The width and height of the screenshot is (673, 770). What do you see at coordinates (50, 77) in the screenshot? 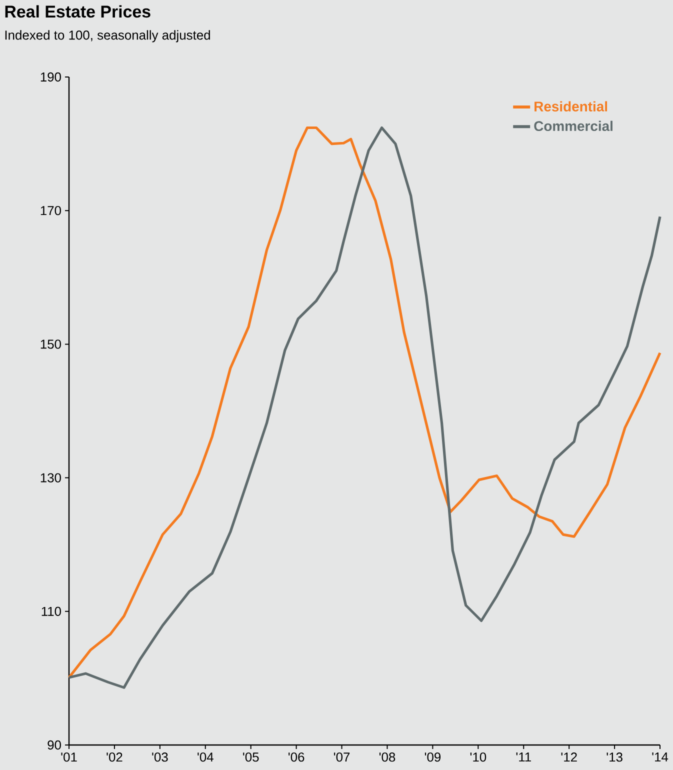
I see `y-tick-label: 190` at bounding box center [50, 77].